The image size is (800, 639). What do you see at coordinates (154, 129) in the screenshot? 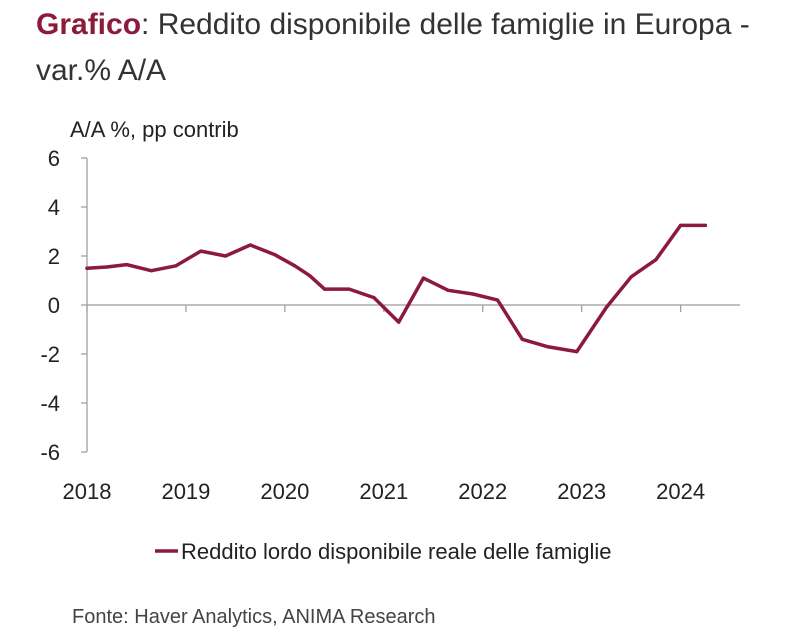
I see `y-axis-label: A/A %, pp contrib` at bounding box center [154, 129].